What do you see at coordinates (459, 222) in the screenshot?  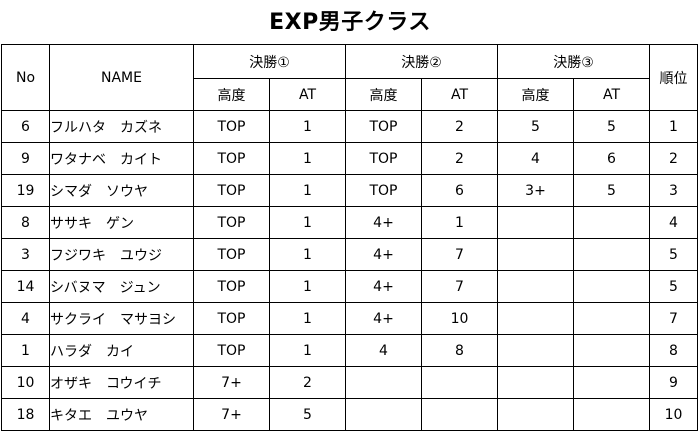 I see `cell-at-2: 1` at bounding box center [459, 222].